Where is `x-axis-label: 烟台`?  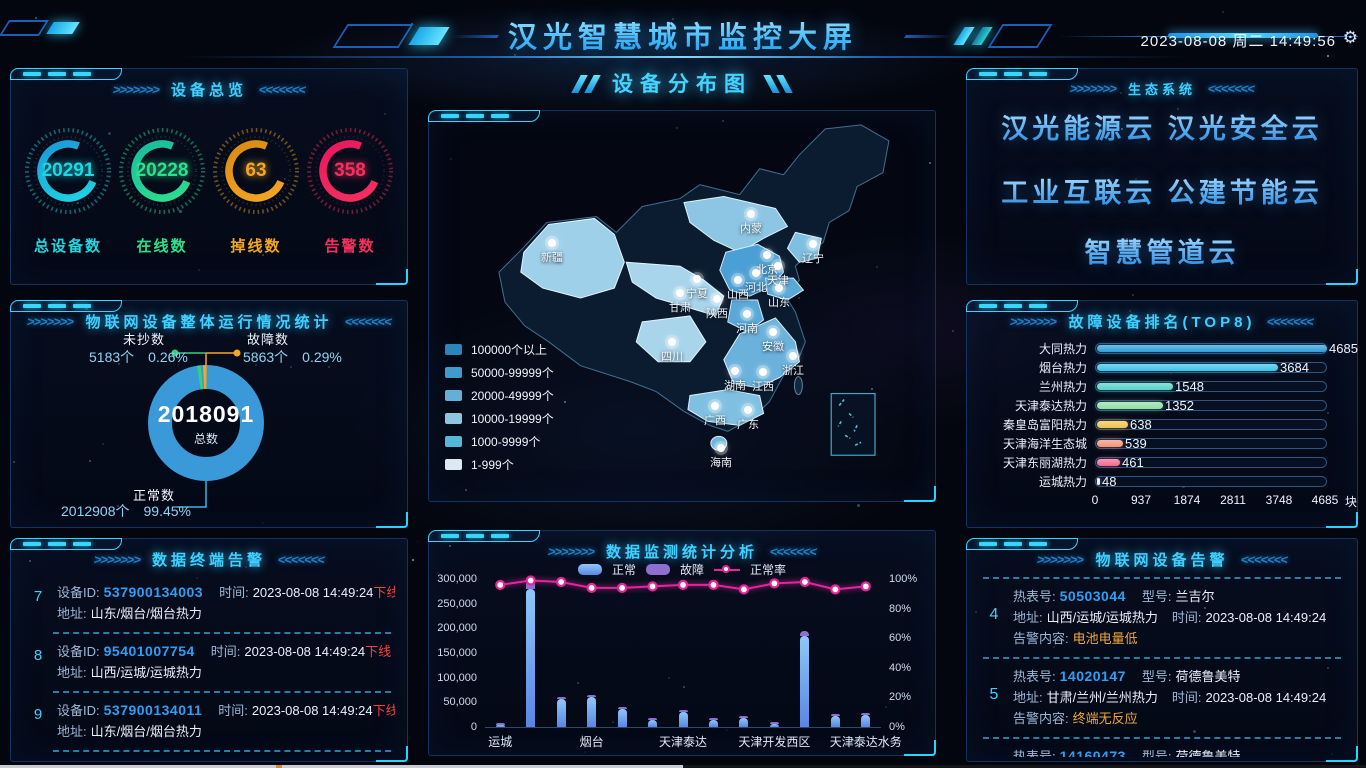 x-axis-label: 烟台 is located at coordinates (591, 742).